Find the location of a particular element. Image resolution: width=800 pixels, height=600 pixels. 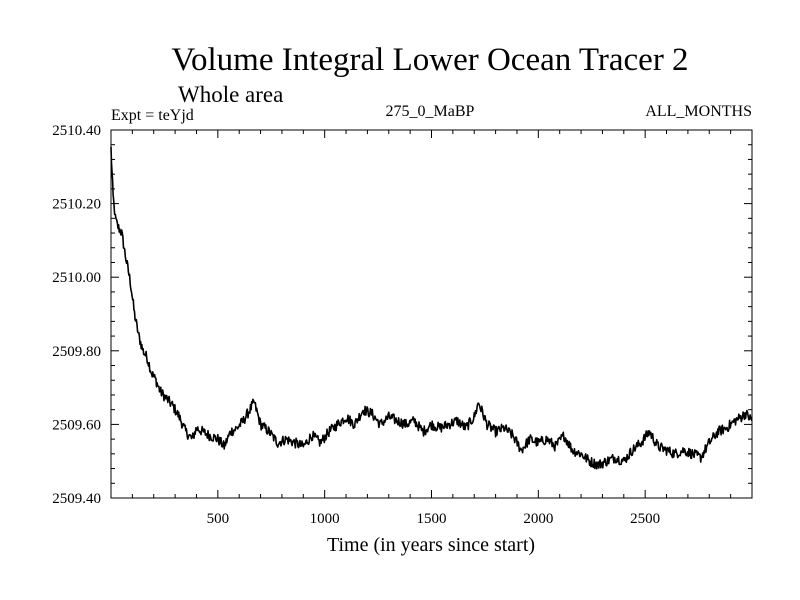

x-axis-label: Time (in years since start) is located at coordinates (431, 545).